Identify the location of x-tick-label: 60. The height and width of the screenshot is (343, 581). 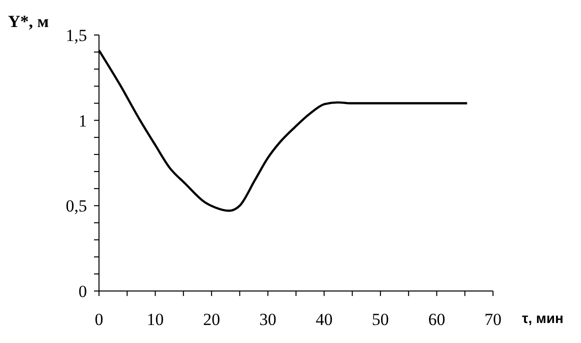
(437, 319).